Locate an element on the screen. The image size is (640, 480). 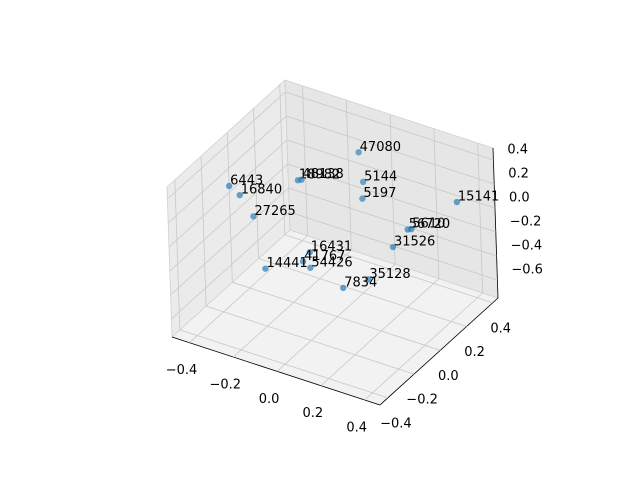
point-label: 7834 is located at coordinates (360, 282).